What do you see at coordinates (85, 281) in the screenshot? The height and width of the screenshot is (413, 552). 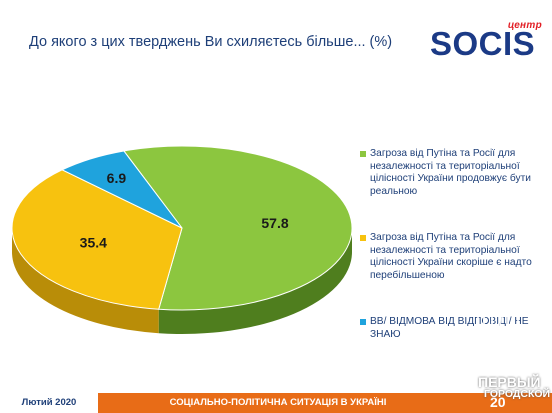 I see `slice-exaggerated-side` at bounding box center [85, 281].